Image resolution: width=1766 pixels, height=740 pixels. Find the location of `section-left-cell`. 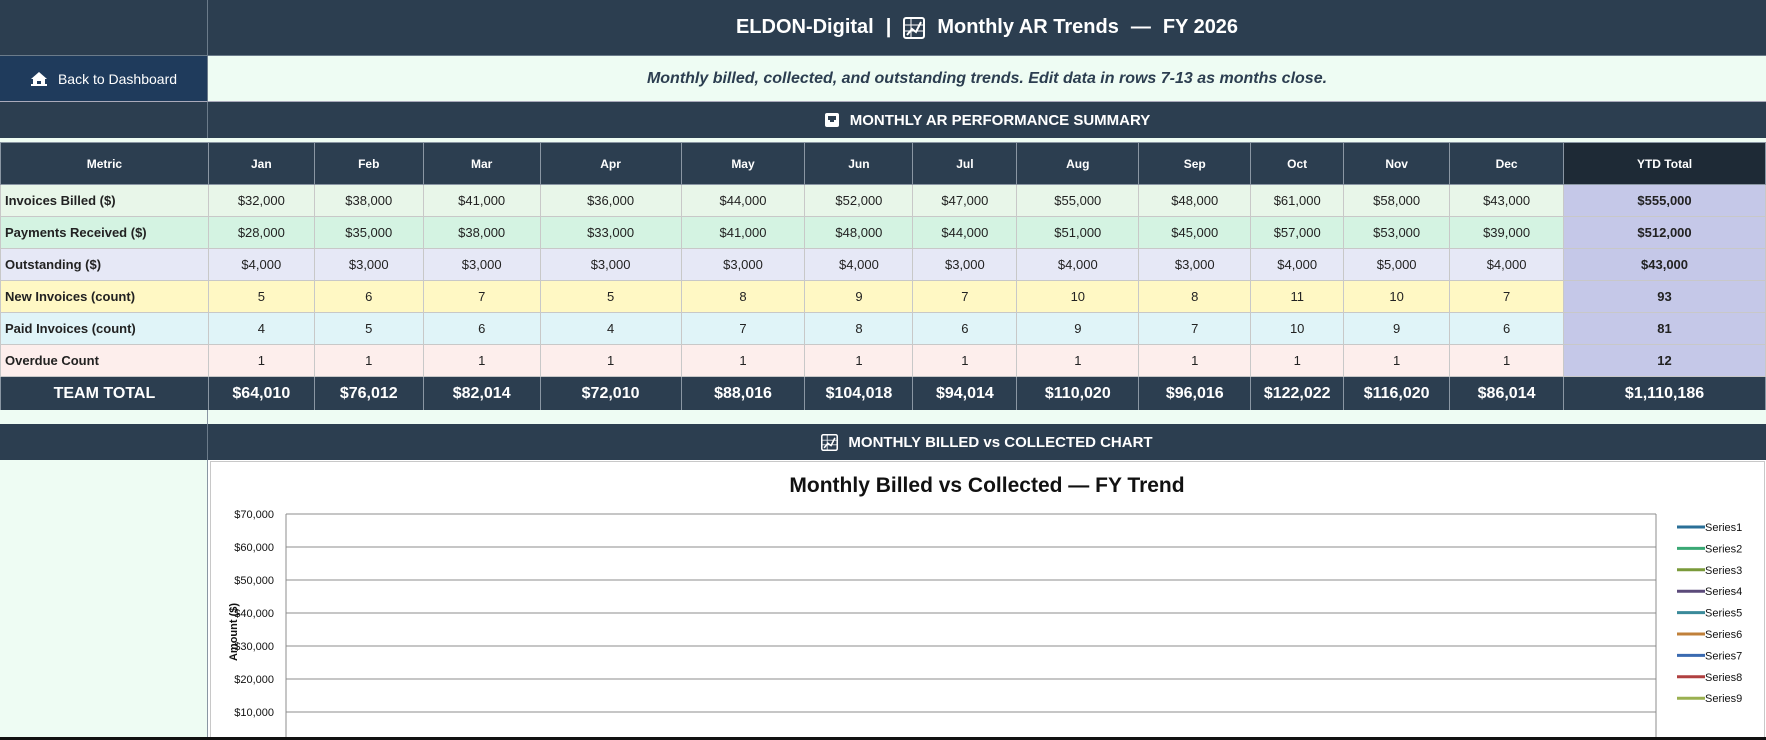

section-left-cell is located at coordinates (104, 120).